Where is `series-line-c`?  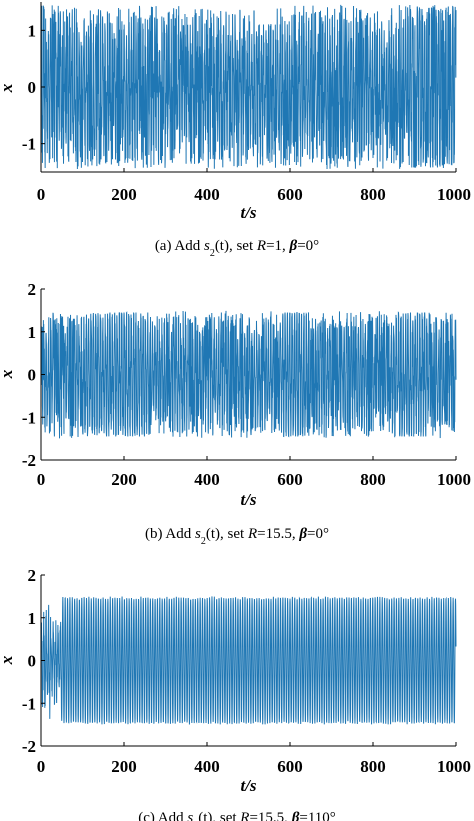
series-line-c is located at coordinates (248, 660).